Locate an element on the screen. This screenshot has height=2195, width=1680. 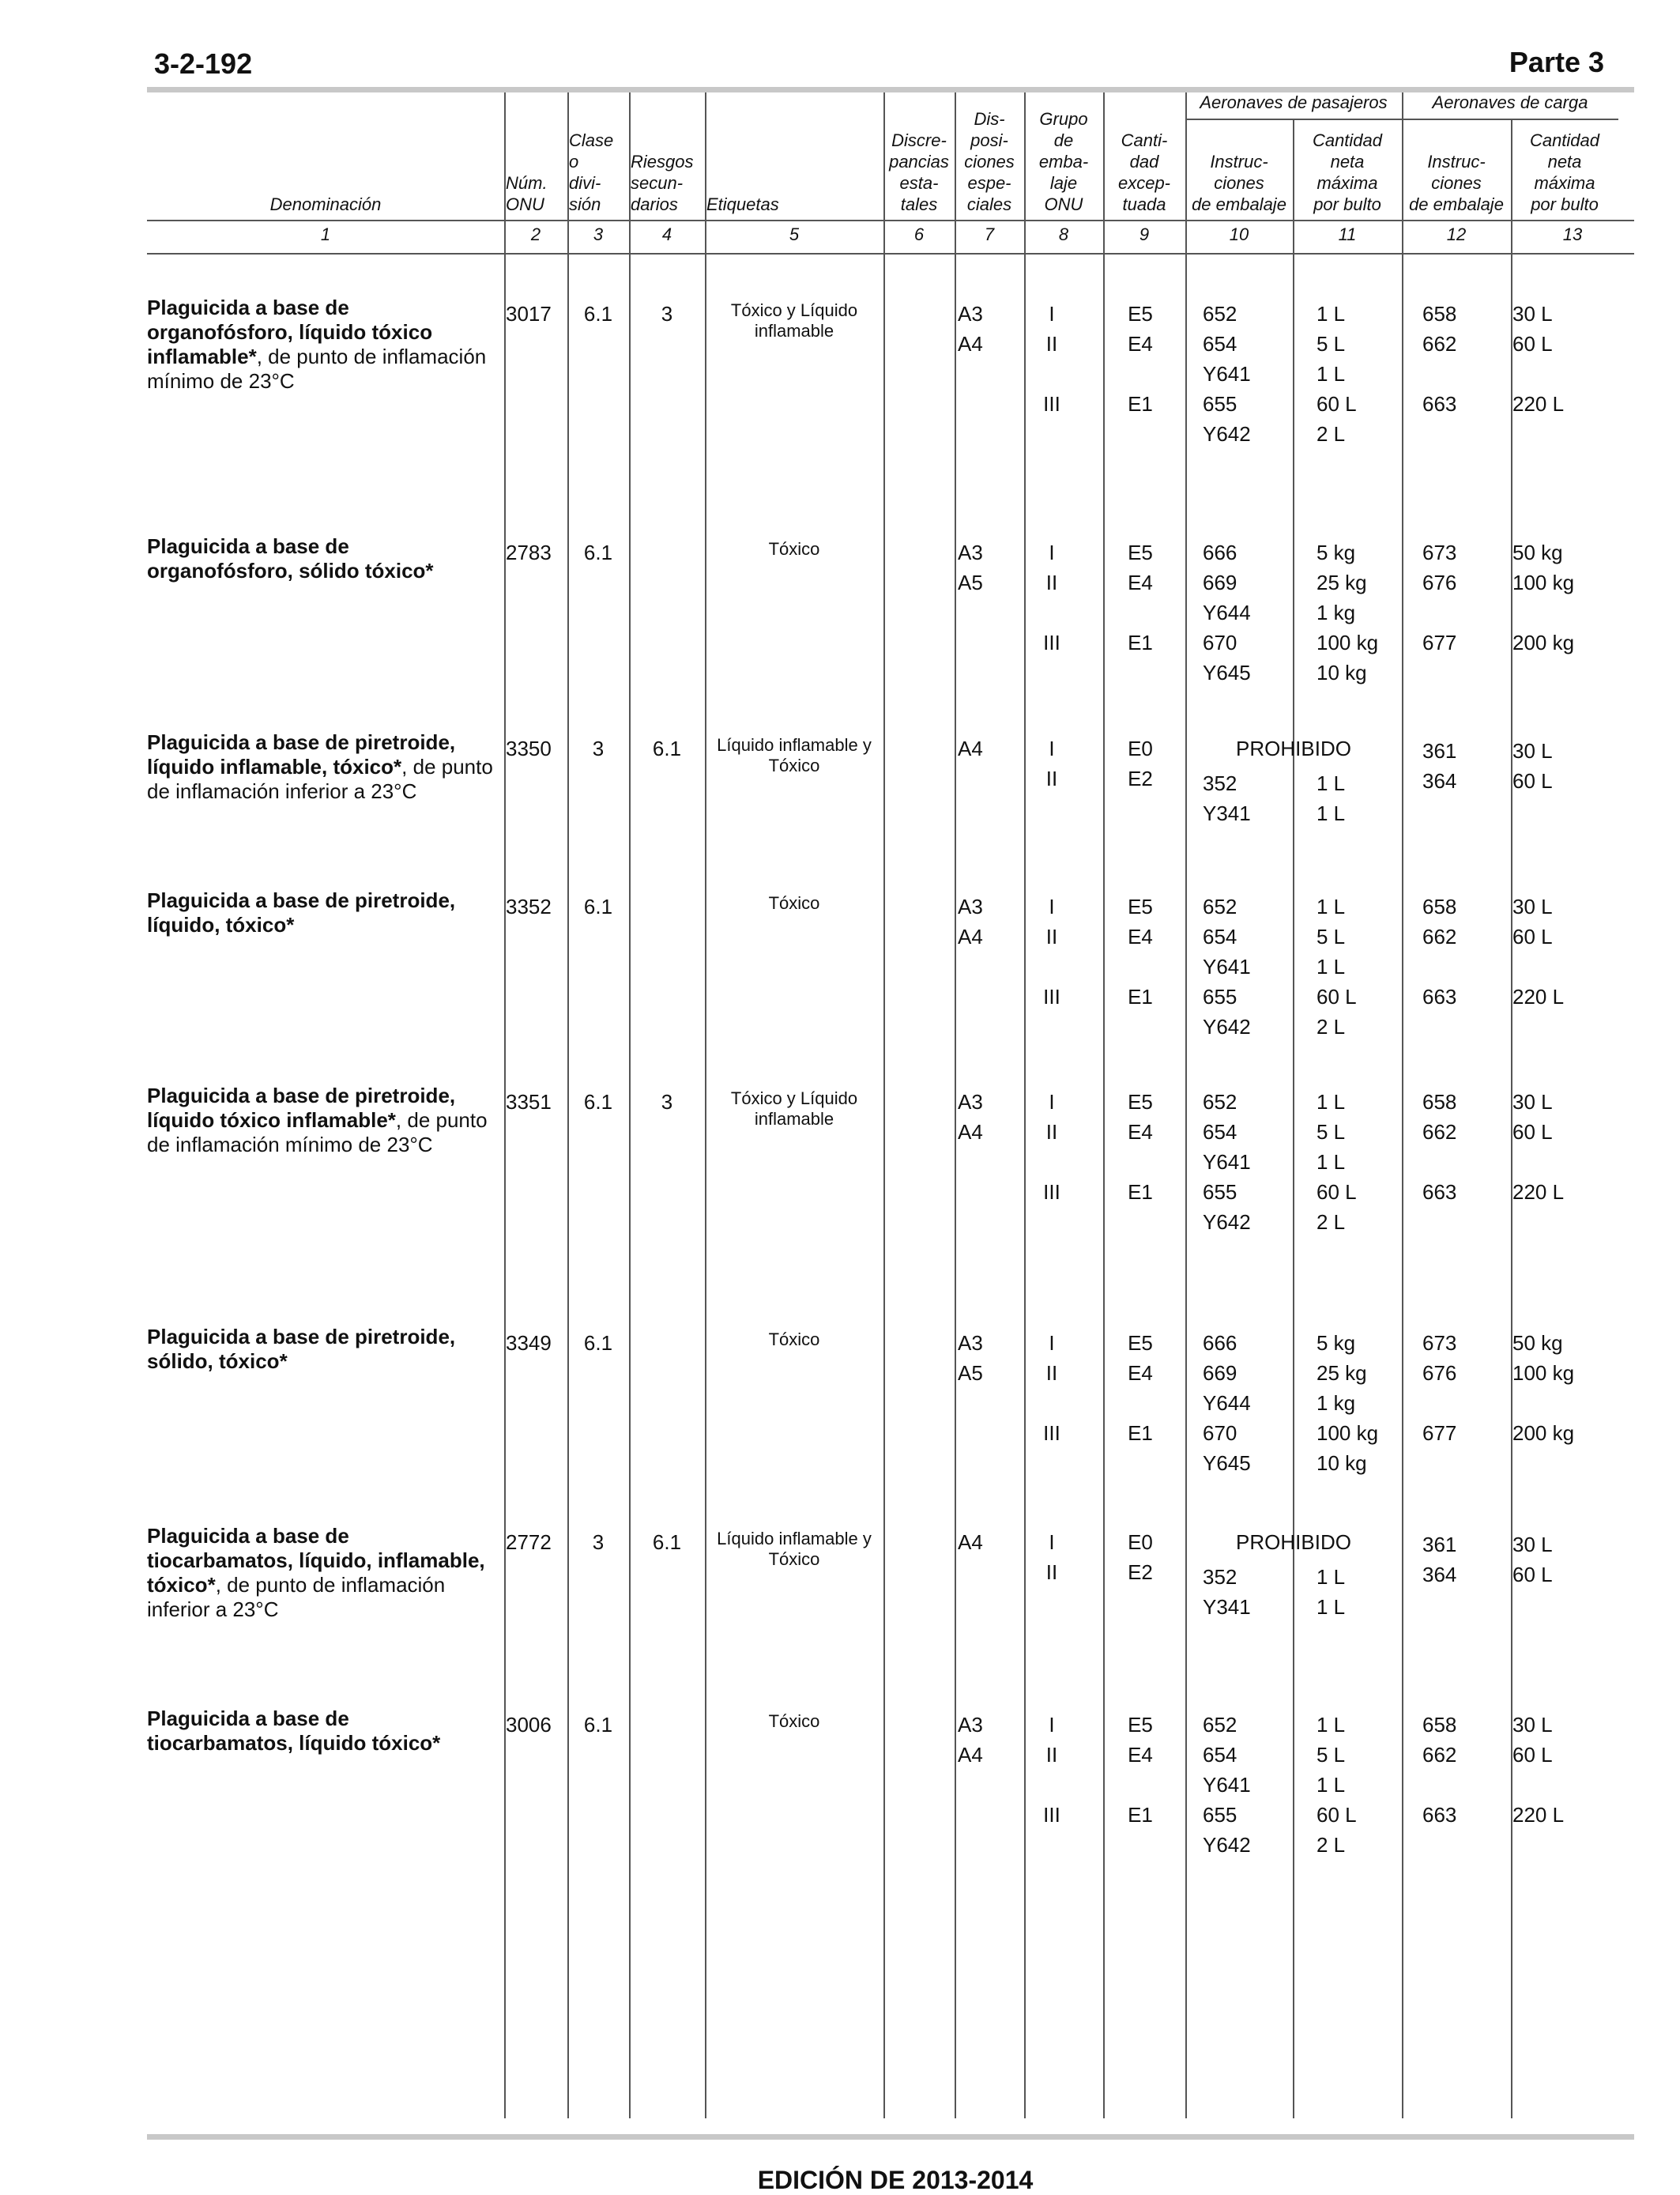
part-title: Parte 3 is located at coordinates (1556, 62).